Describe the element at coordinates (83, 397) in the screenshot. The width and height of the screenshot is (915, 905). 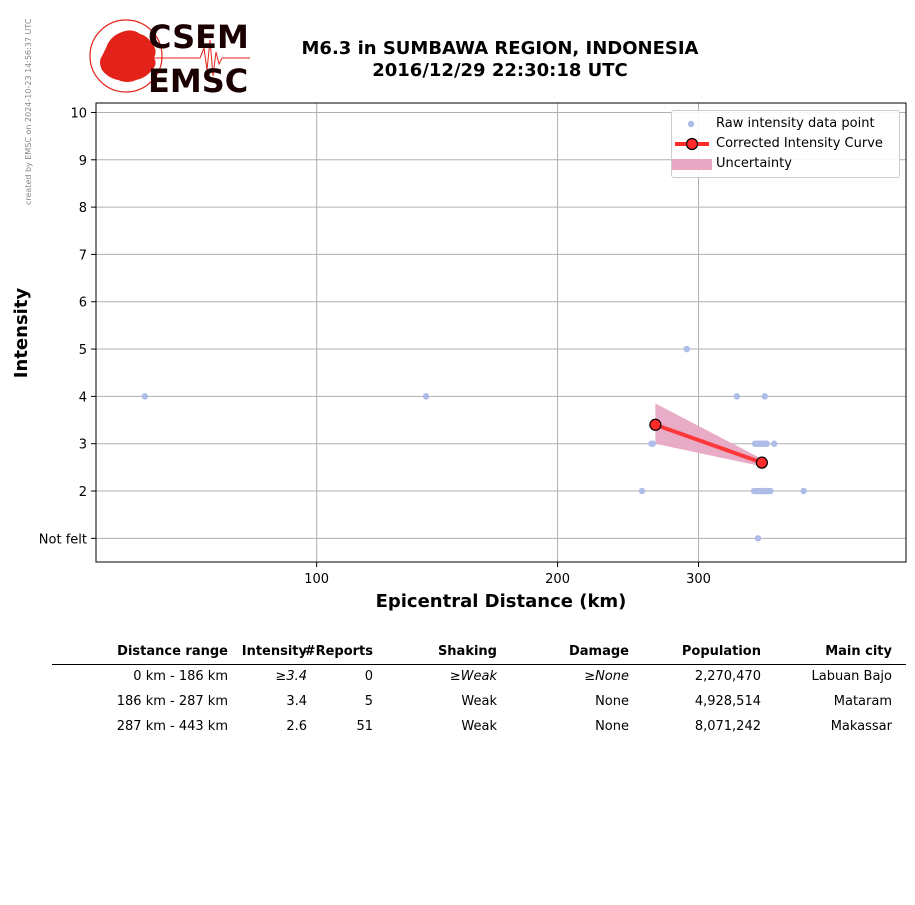
I see `y-tick-label: 4` at that location.